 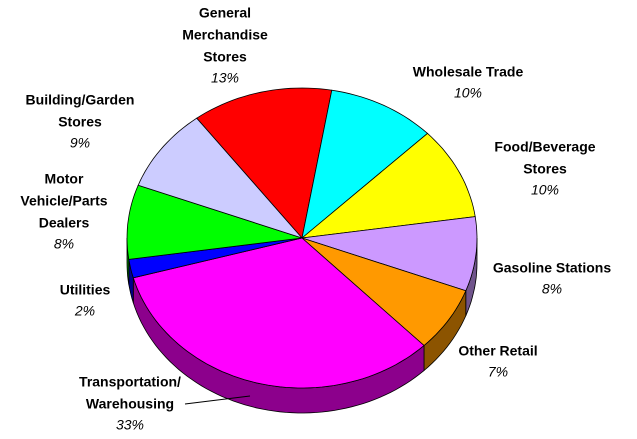 What do you see at coordinates (64, 223) in the screenshot?
I see `slice-label: Dealers` at bounding box center [64, 223].